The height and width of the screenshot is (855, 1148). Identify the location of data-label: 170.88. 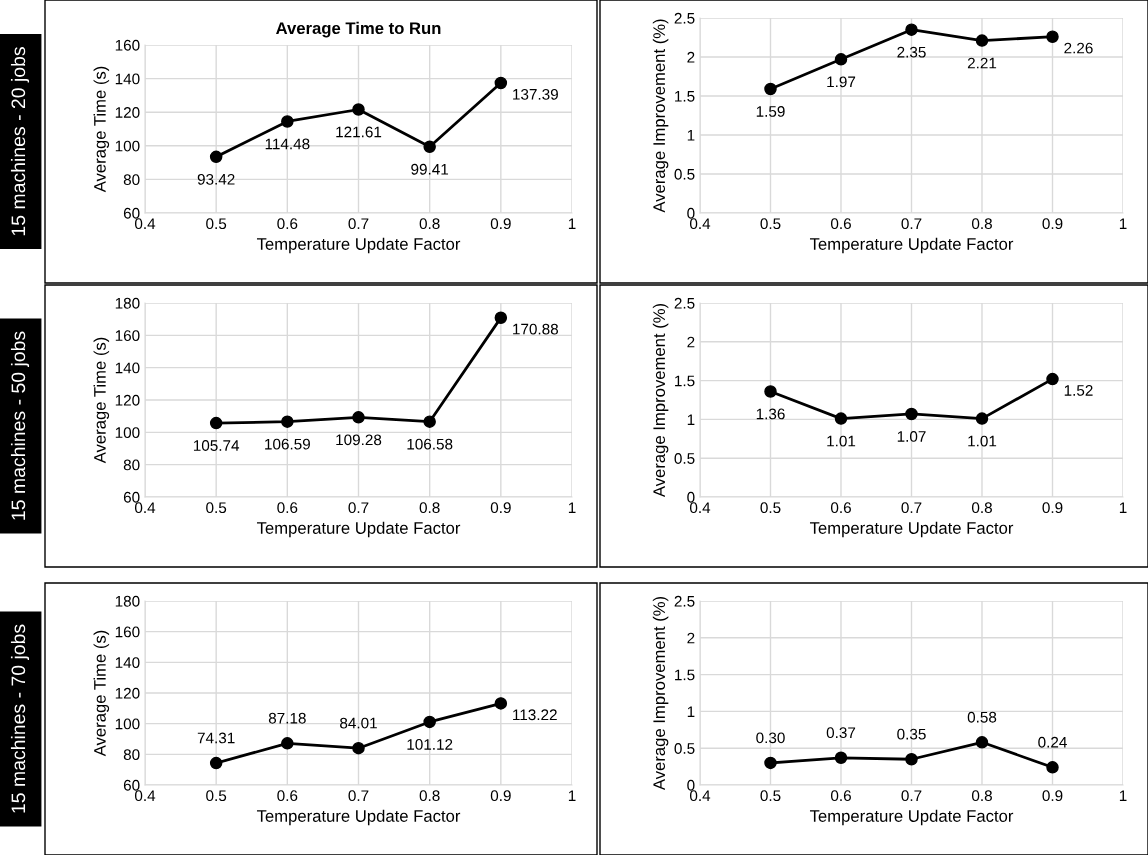
(536, 329).